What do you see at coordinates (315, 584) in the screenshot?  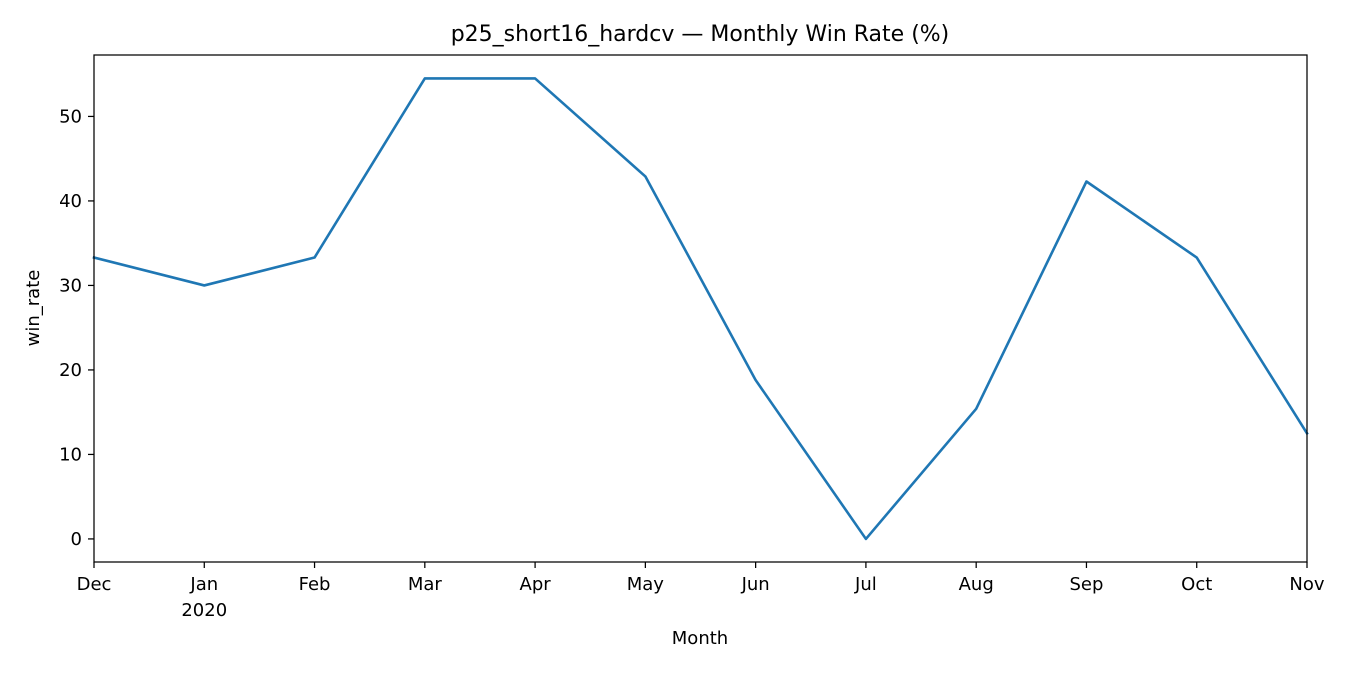 I see `x-tick-label: Feb` at bounding box center [315, 584].